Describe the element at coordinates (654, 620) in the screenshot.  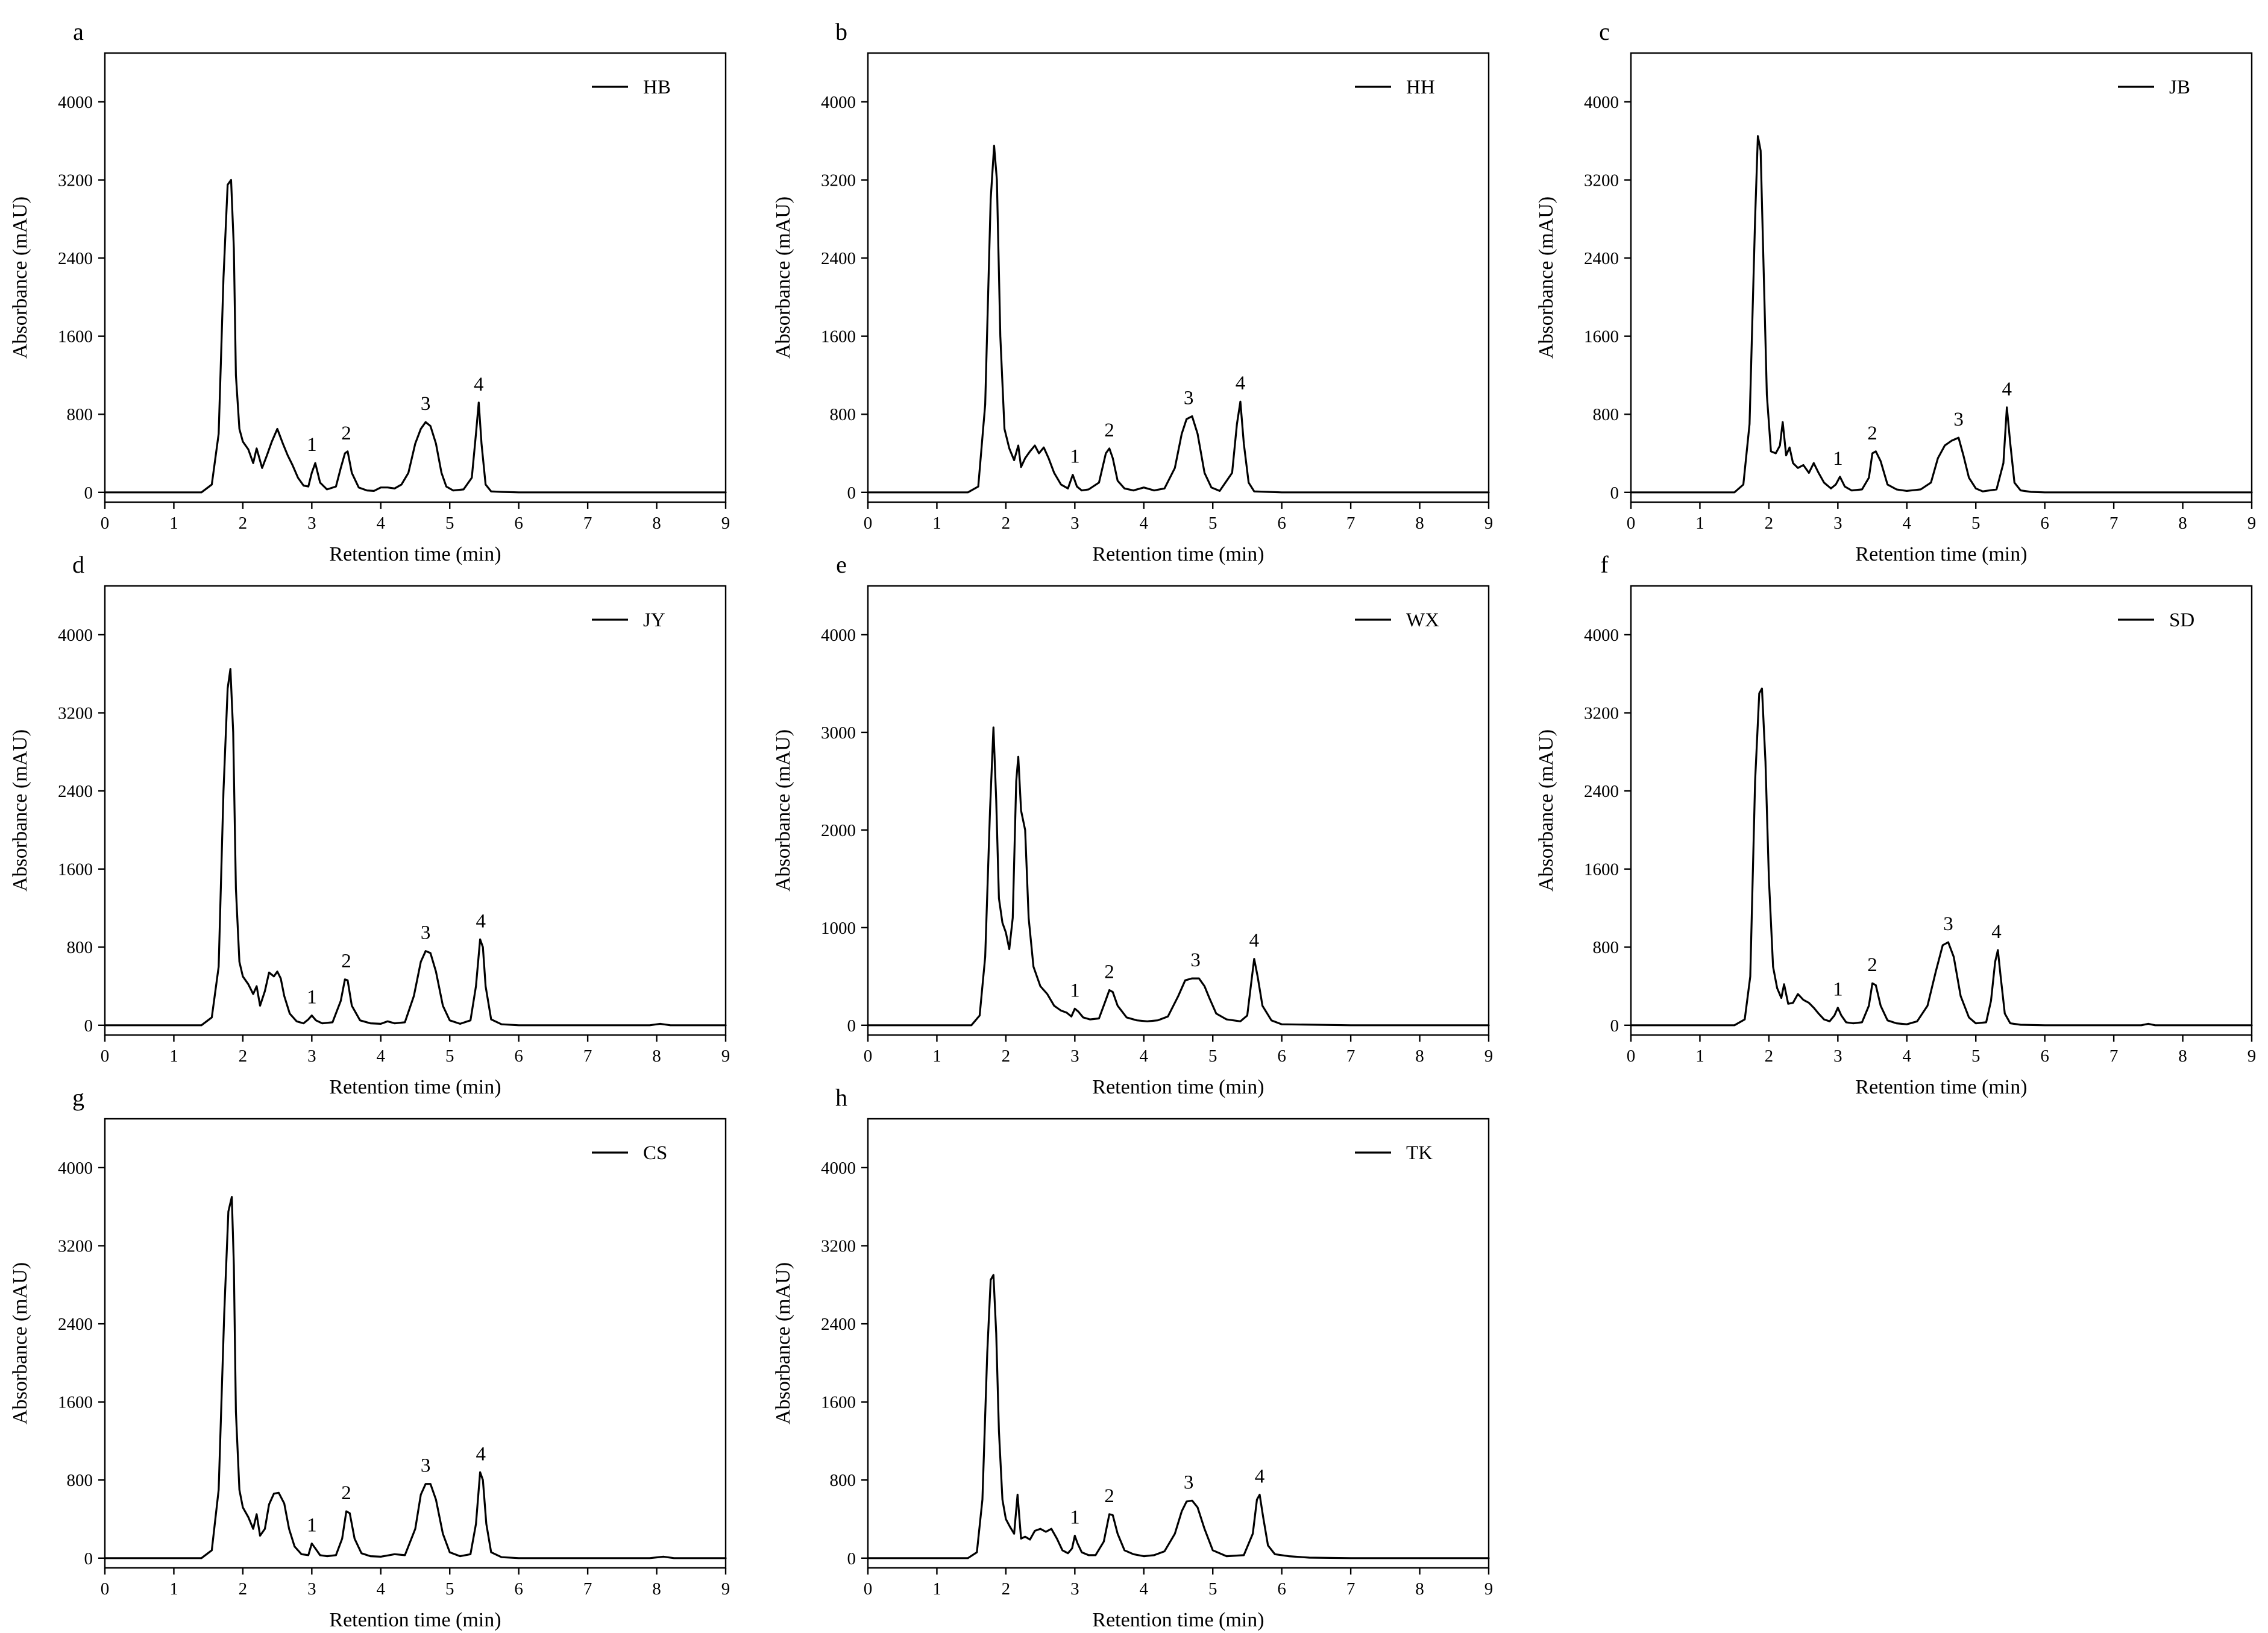
I see `legend-label: JY` at that location.